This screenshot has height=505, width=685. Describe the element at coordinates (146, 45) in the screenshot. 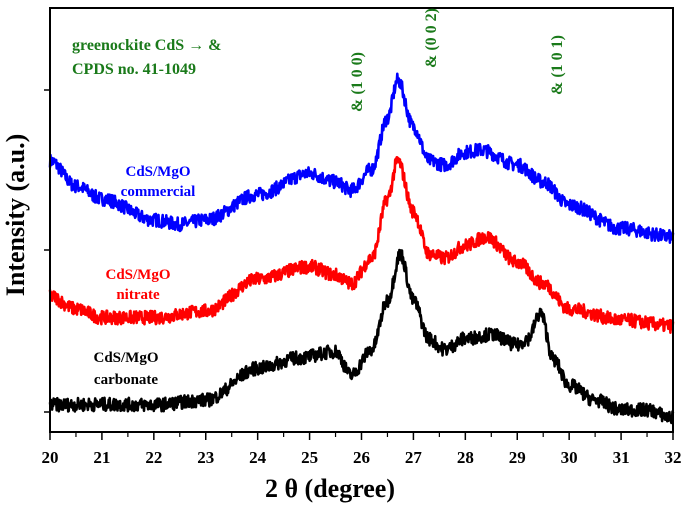

I see `legend-note-line1: greenockite CdS → &` at that location.